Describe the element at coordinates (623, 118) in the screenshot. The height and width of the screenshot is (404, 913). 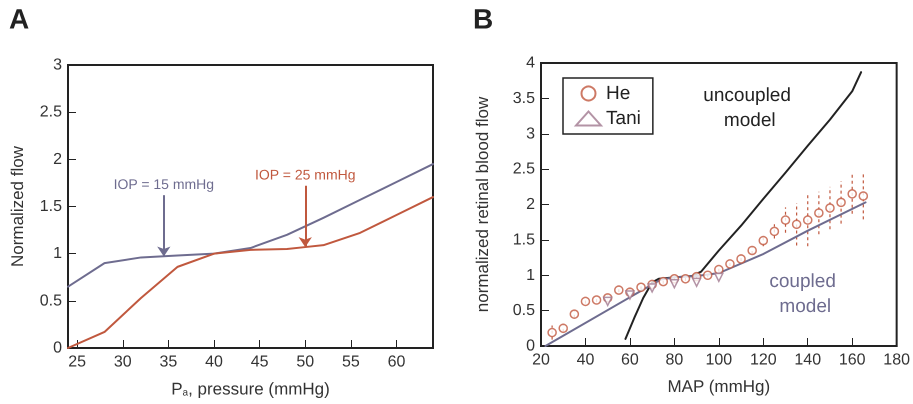
I see `legend-label: Tani` at that location.